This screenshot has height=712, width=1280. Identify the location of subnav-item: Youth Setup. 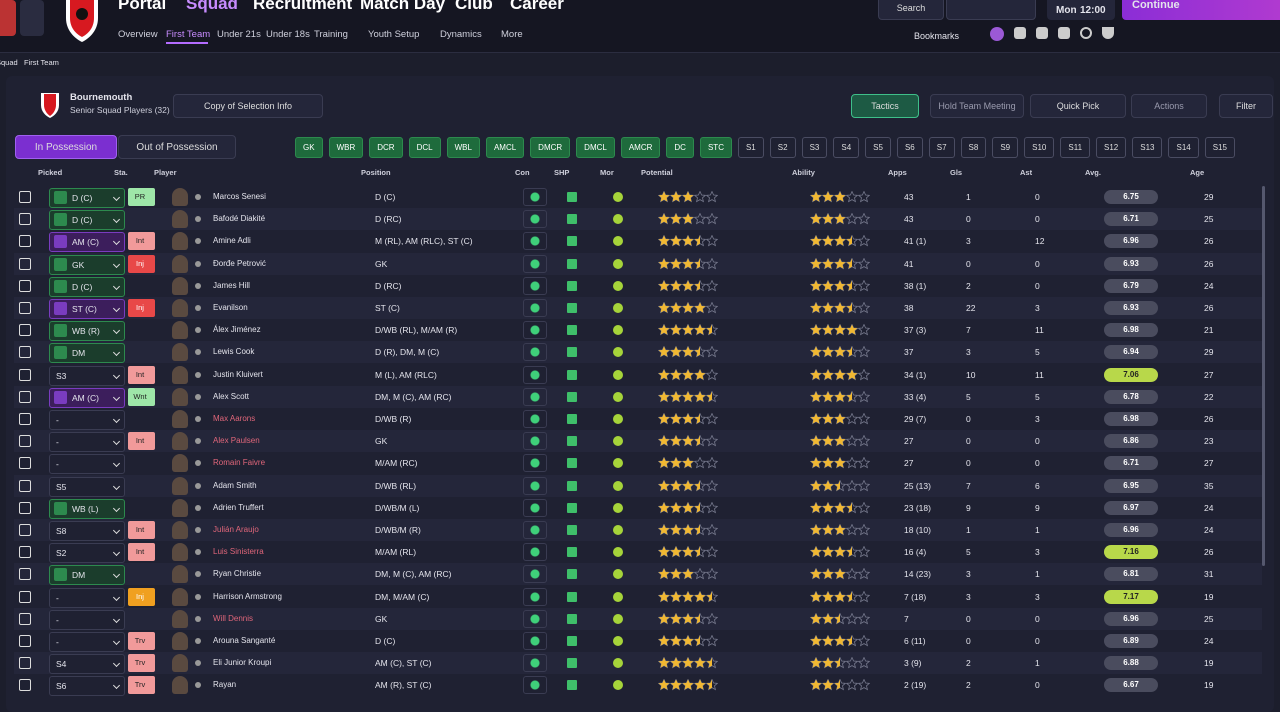
(394, 34).